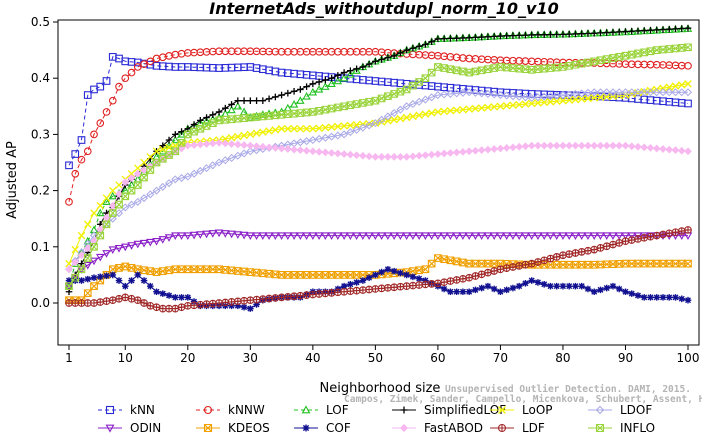 This screenshot has width=702, height=434. What do you see at coordinates (69, 165) in the screenshot?
I see `data-point-knn` at bounding box center [69, 165].